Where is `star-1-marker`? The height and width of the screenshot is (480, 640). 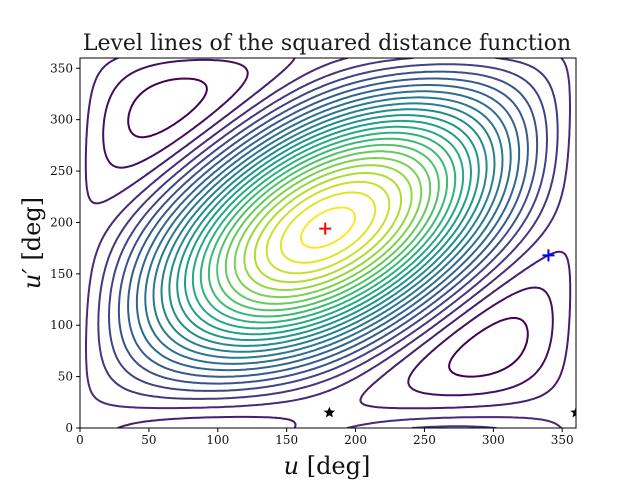 star-1-marker is located at coordinates (329, 412).